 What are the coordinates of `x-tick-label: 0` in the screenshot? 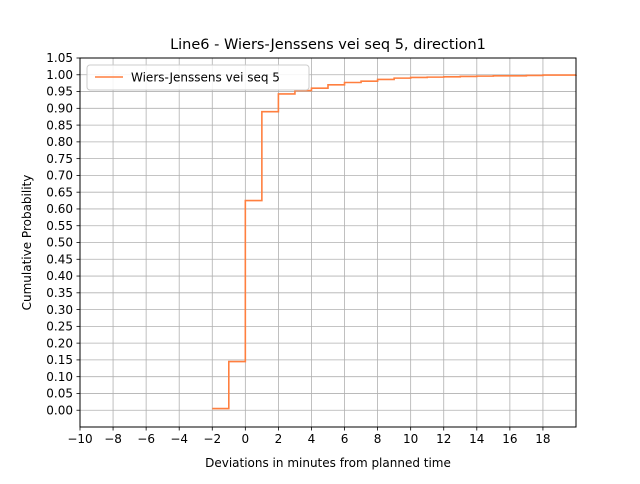 It's located at (246, 439).